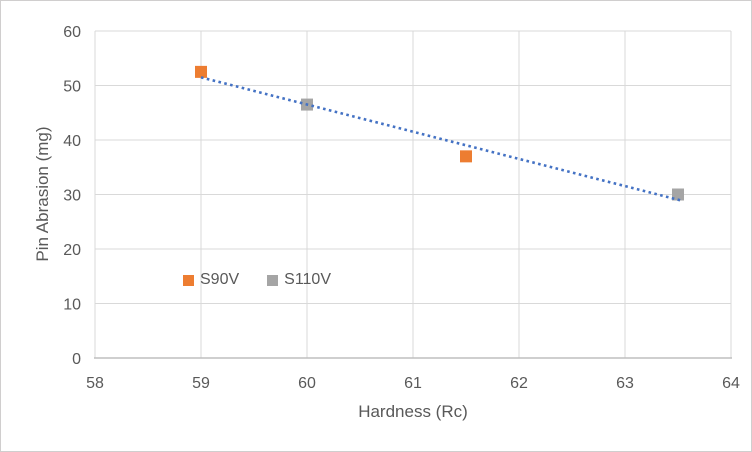 This screenshot has width=752, height=452. What do you see at coordinates (731, 383) in the screenshot?
I see `x-tick-label: 64` at bounding box center [731, 383].